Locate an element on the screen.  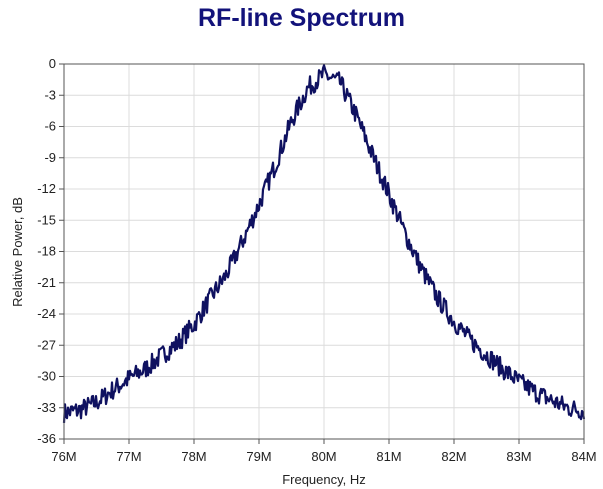
y-tick-label: -12 is located at coordinates (46, 188).